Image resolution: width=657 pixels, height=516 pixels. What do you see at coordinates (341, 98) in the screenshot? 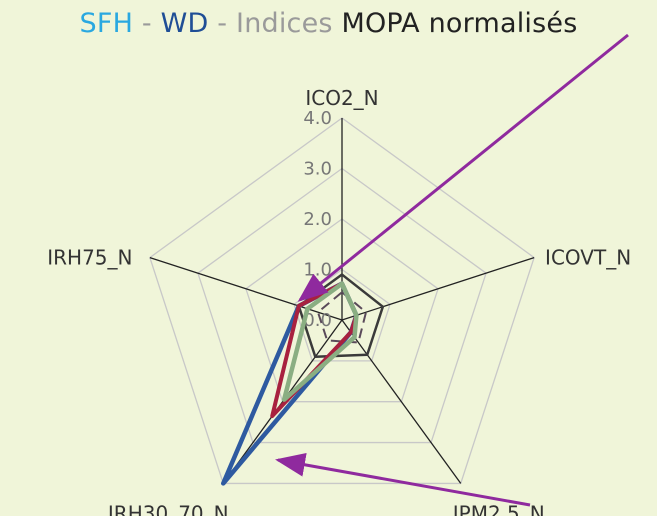
I see `axis-label: ICO2_N` at bounding box center [341, 98].